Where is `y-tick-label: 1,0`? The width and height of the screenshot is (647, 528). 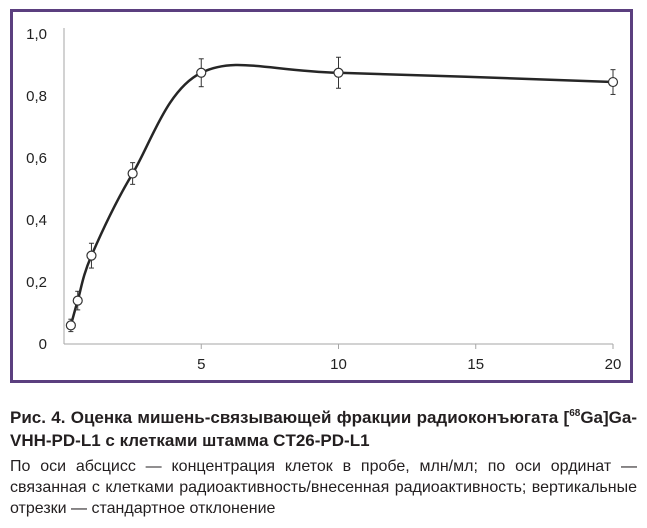
y-tick-label: 1,0 is located at coordinates (36, 34).